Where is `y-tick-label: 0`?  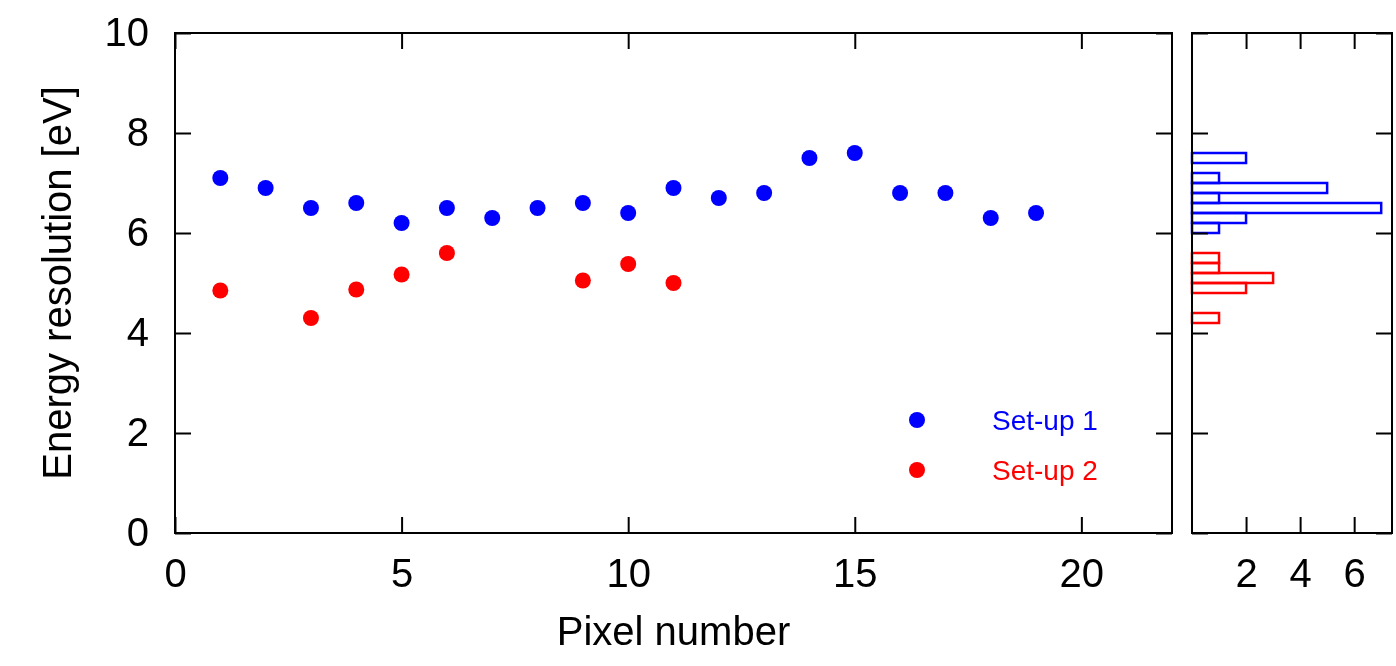 y-tick-label: 0 is located at coordinates (137, 532).